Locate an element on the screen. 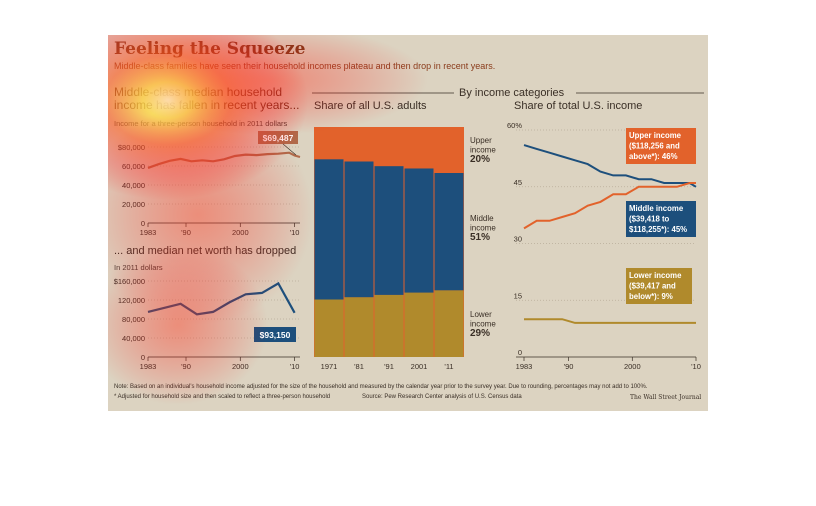 This screenshot has height=506, width=816. share-ytick-label: 15 is located at coordinates (518, 295).